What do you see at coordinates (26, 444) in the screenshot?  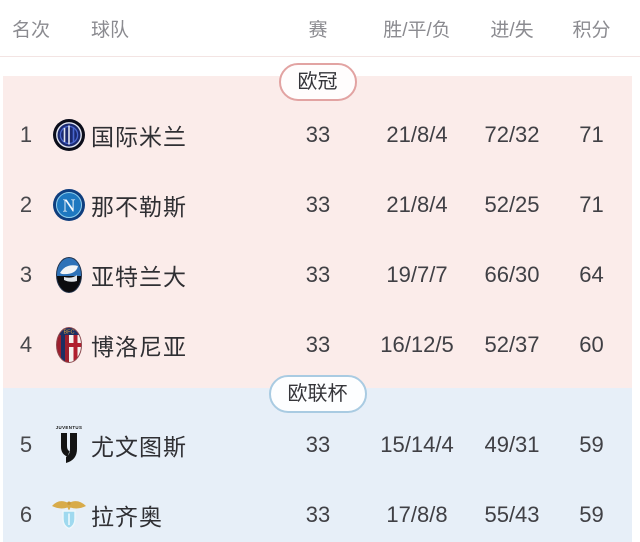 I see `rank-cell: 5` at bounding box center [26, 444].